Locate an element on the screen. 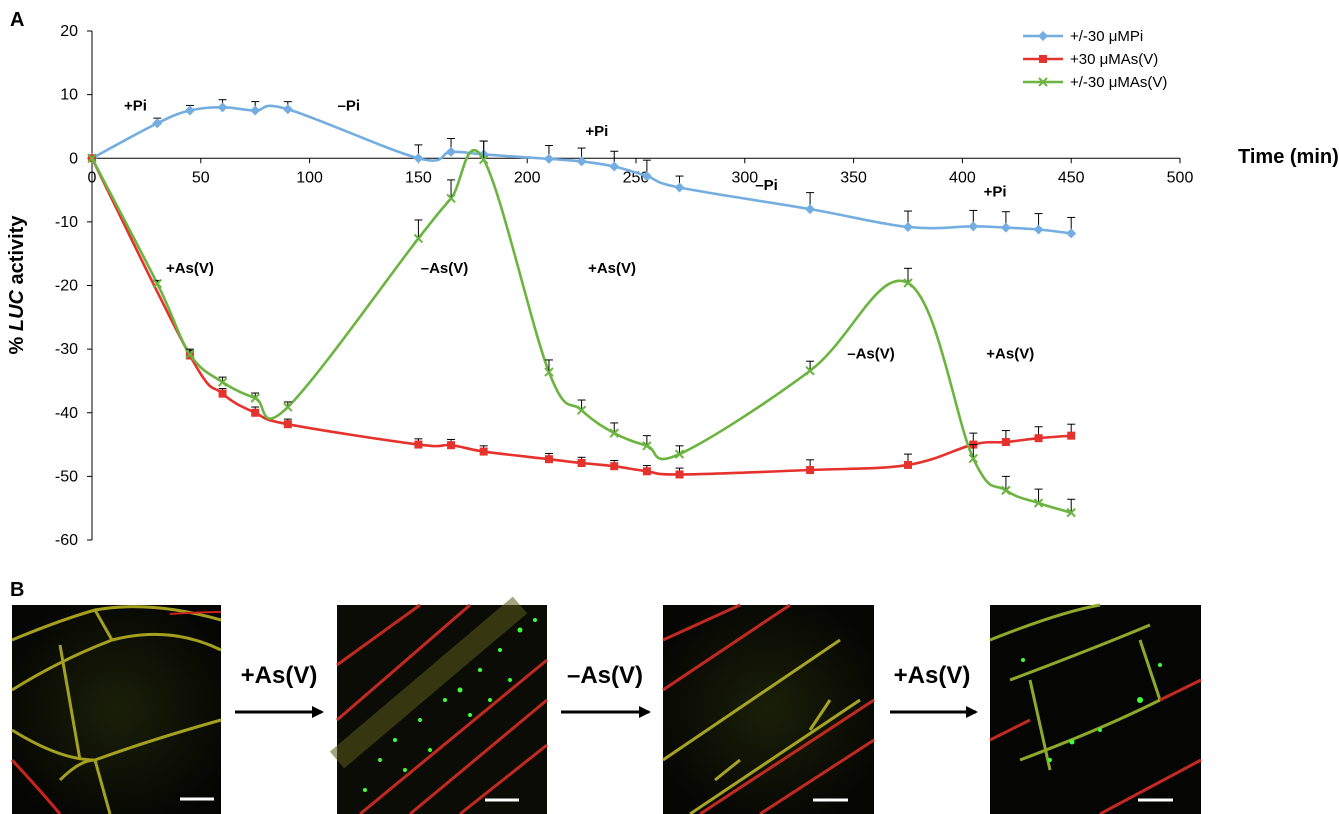 Image resolution: width=1339 pixels, height=814 pixels. legend-label: +/-30 μMPi is located at coordinates (1106, 36).